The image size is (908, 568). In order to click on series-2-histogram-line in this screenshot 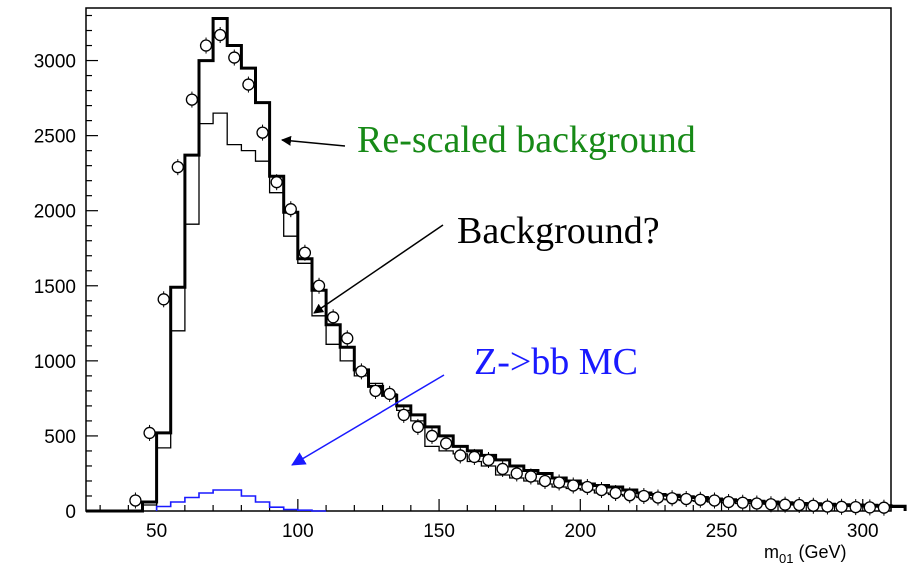, I will do `click(241, 500)`.